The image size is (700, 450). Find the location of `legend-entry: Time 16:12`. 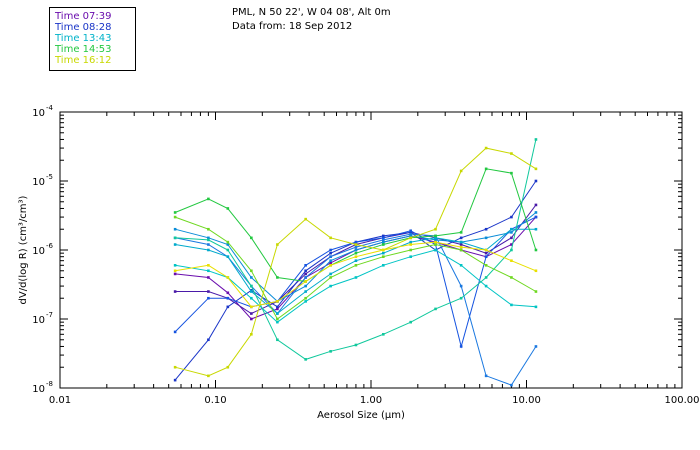

legend-entry: Time 16:12 is located at coordinates (83, 60).